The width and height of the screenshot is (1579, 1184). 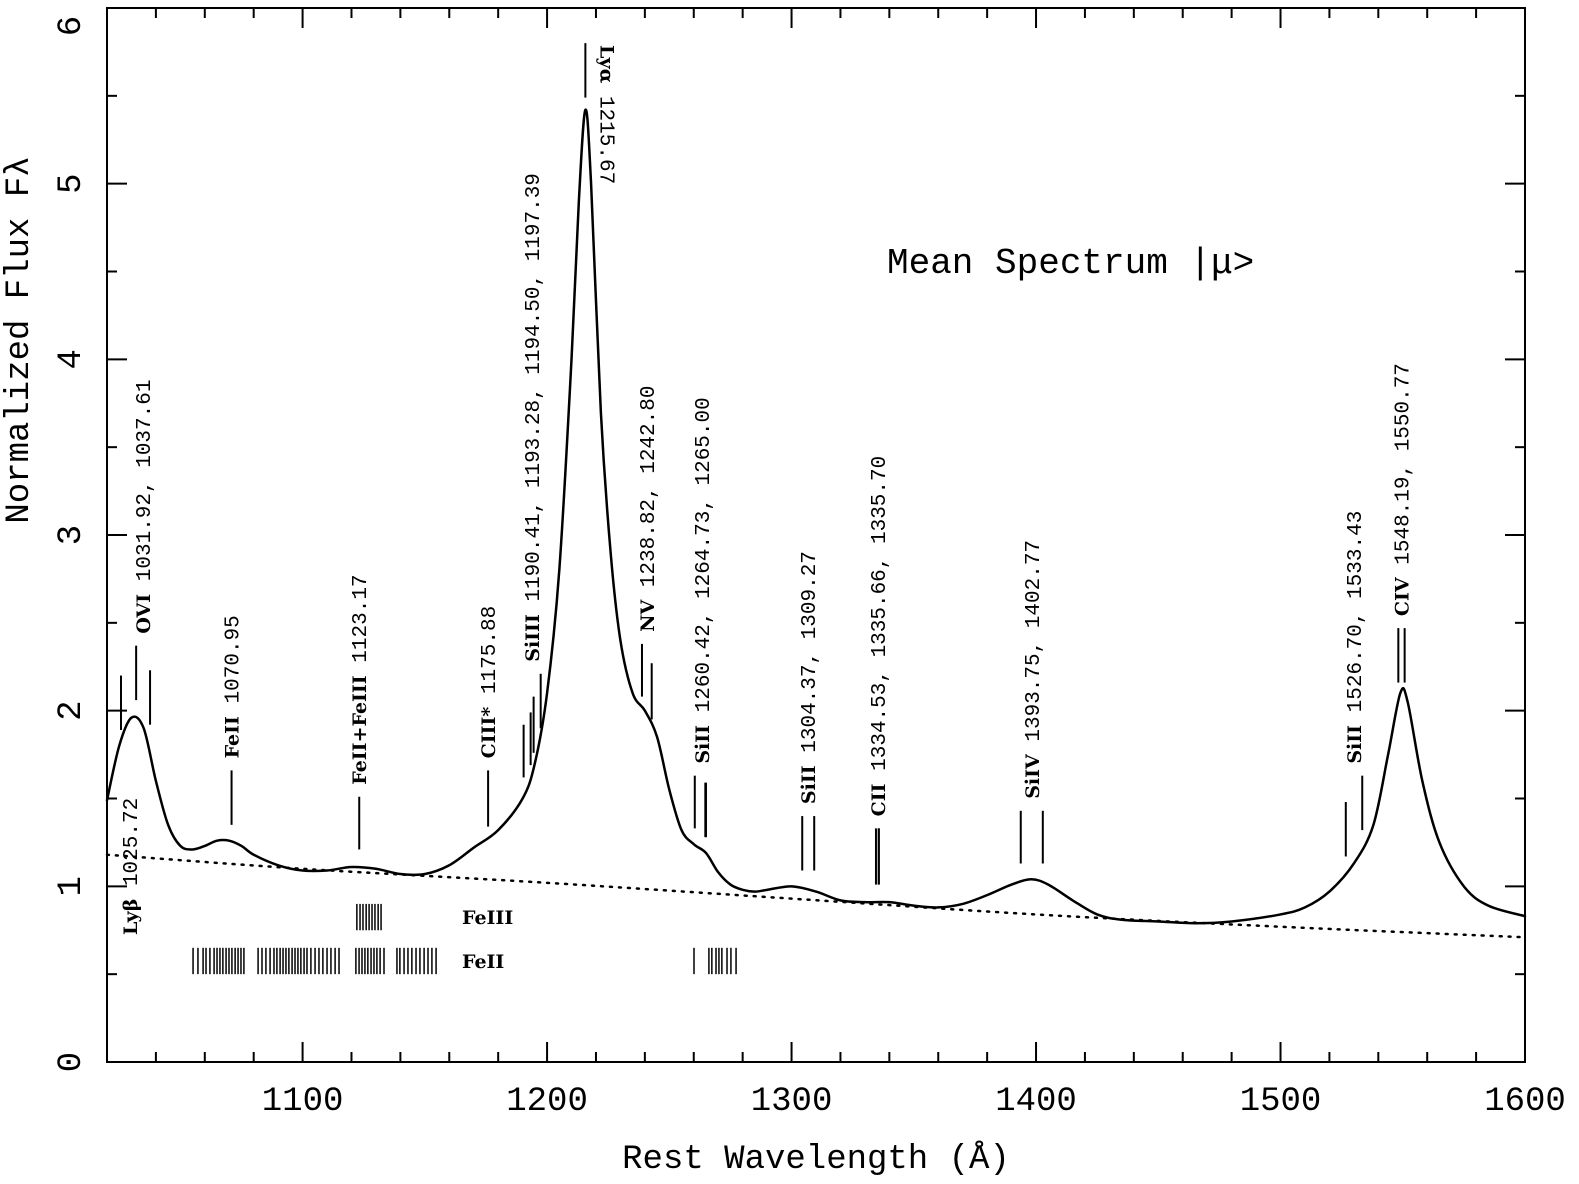 What do you see at coordinates (234, 659) in the screenshot?
I see `wavelengths: 1070.95` at bounding box center [234, 659].